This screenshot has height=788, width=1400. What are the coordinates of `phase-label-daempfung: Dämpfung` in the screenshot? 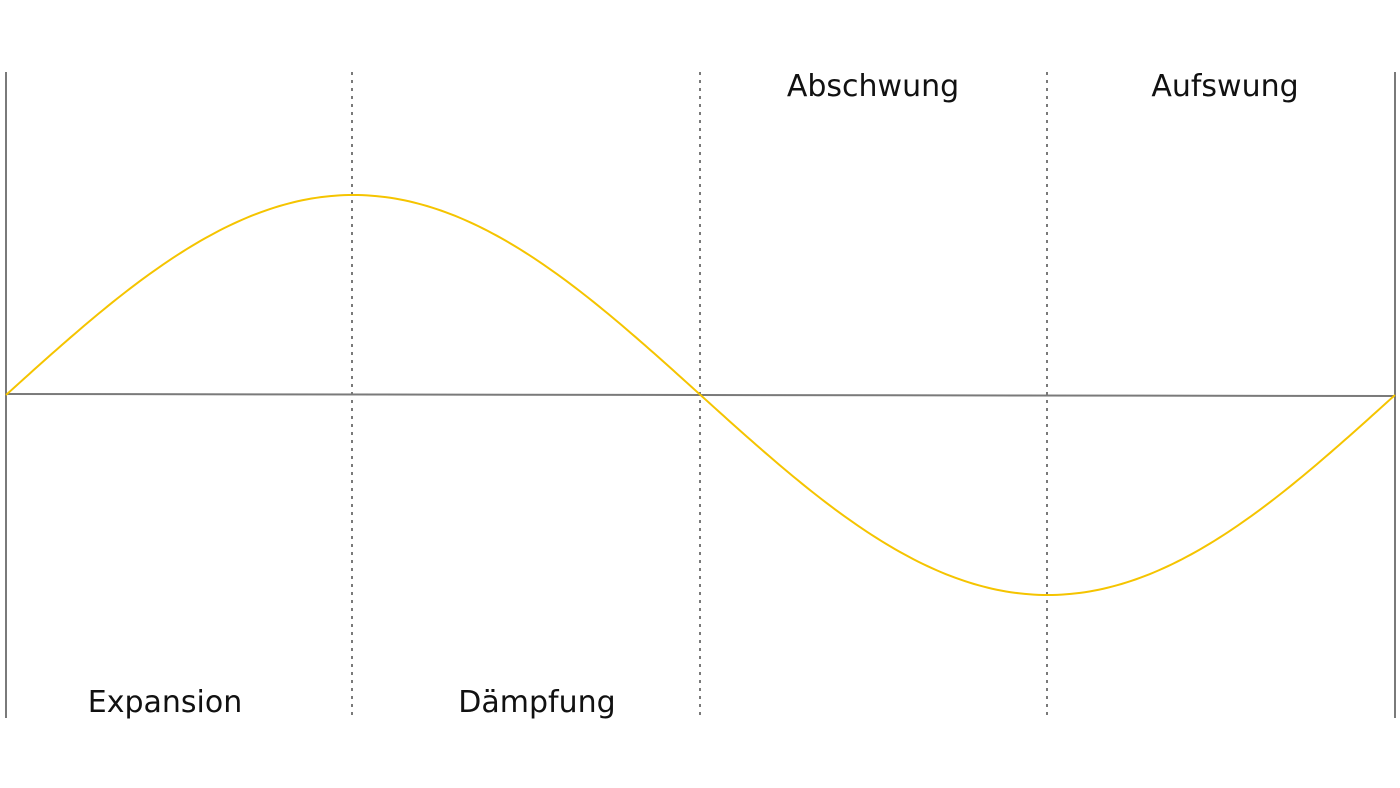 It's located at (536, 702).